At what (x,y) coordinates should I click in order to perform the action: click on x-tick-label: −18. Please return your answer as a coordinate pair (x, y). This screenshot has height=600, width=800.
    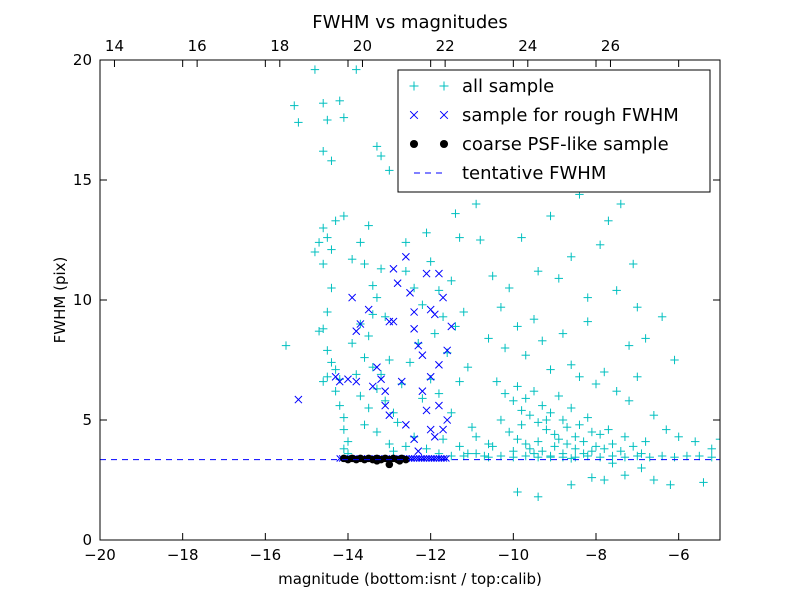
    Looking at the image, I should click on (183, 555).